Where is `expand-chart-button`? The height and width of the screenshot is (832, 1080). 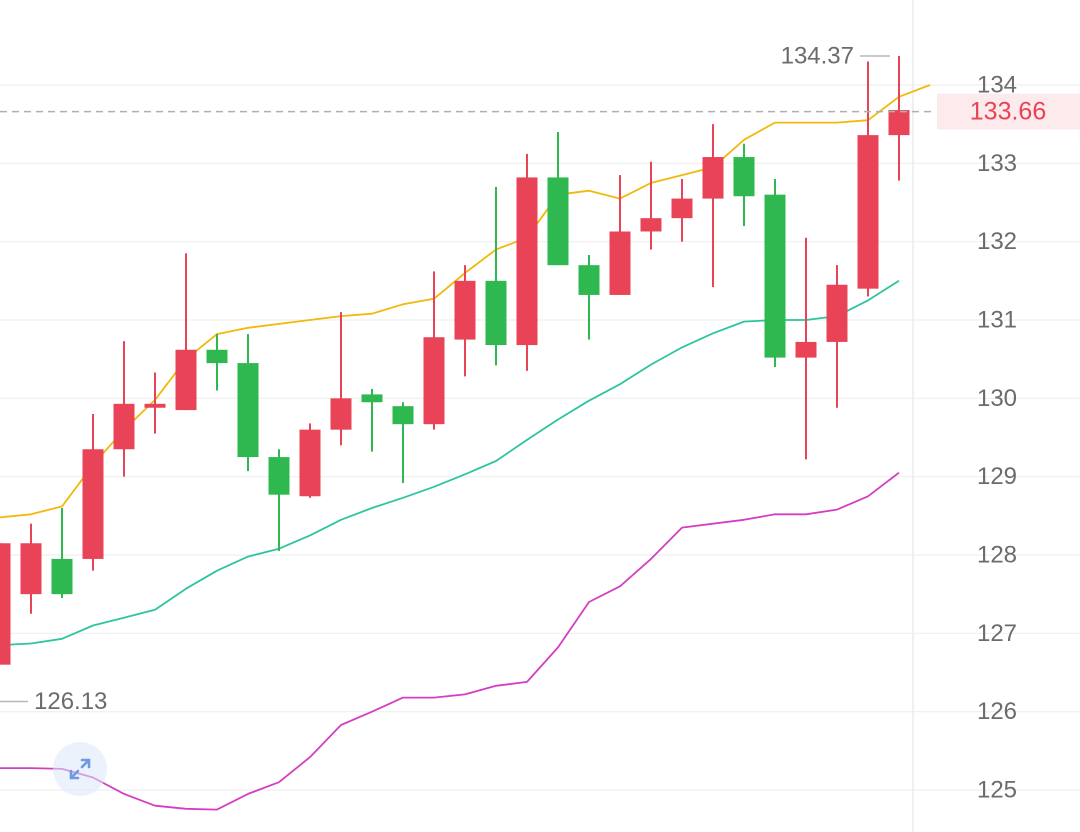
expand-chart-button is located at coordinates (80, 769).